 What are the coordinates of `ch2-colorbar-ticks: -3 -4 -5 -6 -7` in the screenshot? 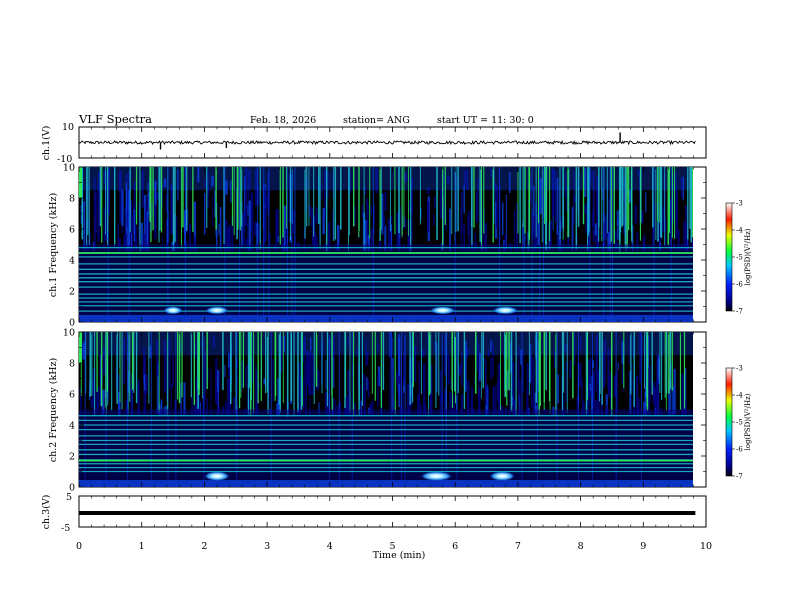 It's located at (737, 423).